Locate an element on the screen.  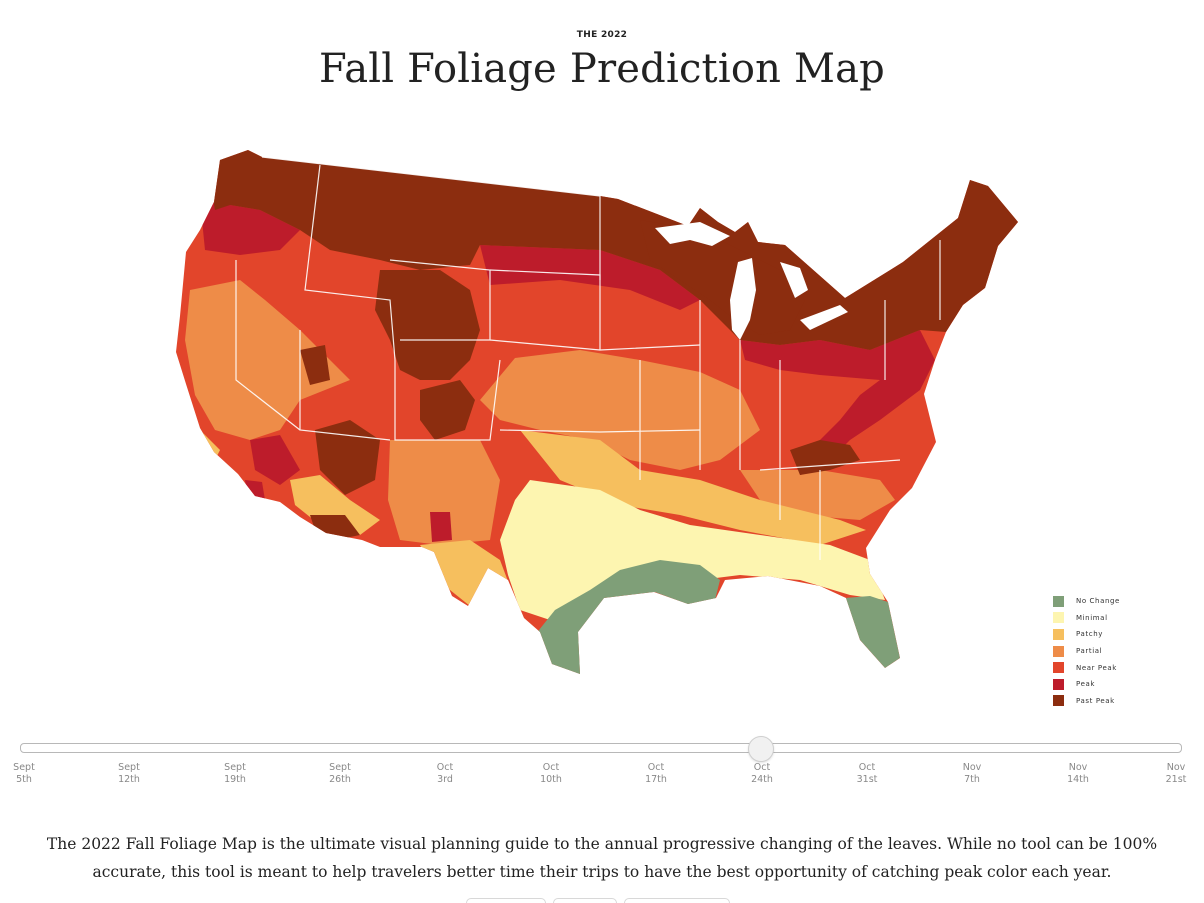
region-minimal-gulf is located at coordinates (692, 550).